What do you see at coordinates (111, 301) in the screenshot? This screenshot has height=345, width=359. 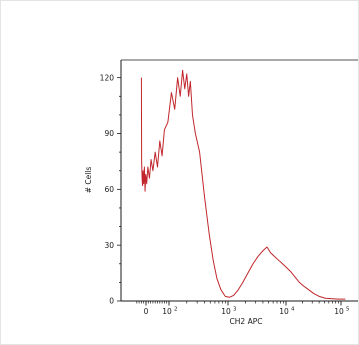 I see `y-tick-label: 0` at bounding box center [111, 301].